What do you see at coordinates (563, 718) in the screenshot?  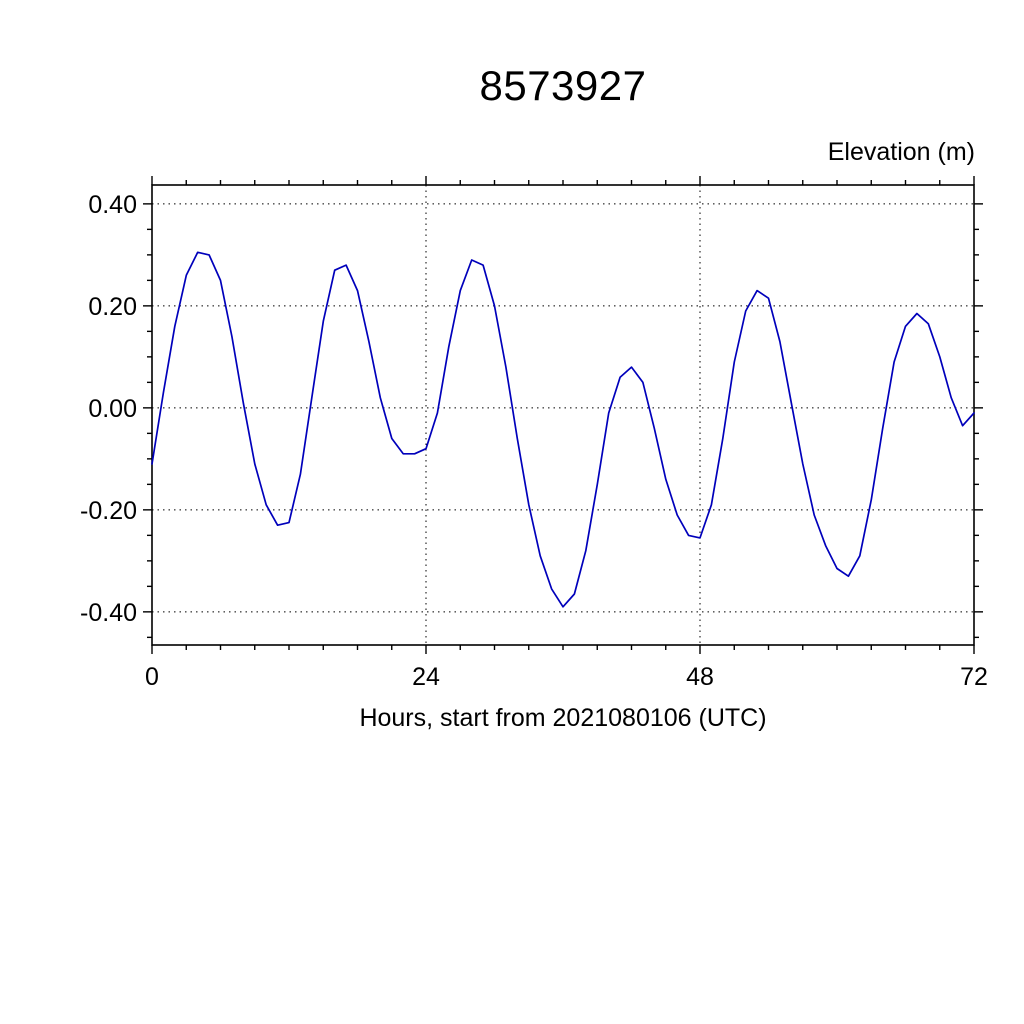 I see `x-axis-title: Hours, start from 2021080106 (UTC)` at bounding box center [563, 718].